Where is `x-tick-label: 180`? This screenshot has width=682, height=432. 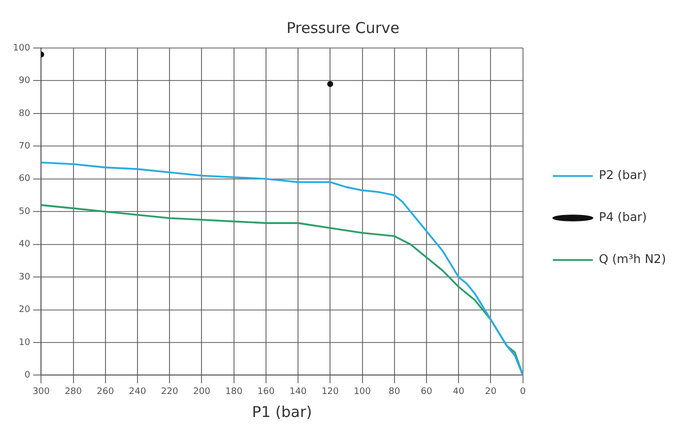 x-tick-label: 180 is located at coordinates (234, 391).